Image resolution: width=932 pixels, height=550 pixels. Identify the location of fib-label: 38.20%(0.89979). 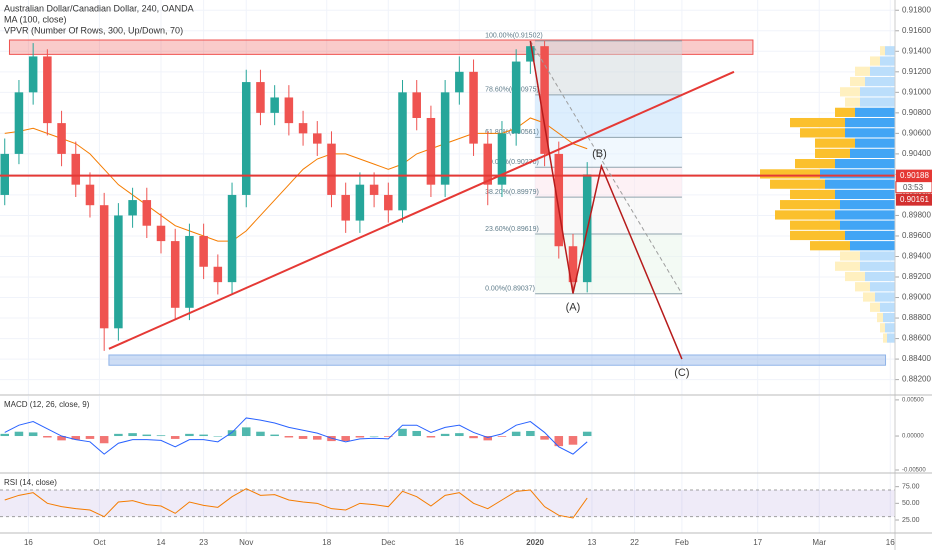
(512, 192).